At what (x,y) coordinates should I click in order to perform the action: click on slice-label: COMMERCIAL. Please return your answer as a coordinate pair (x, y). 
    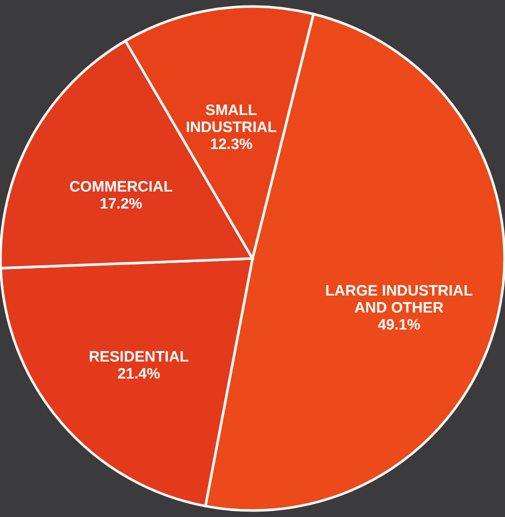
    Looking at the image, I should click on (121, 187).